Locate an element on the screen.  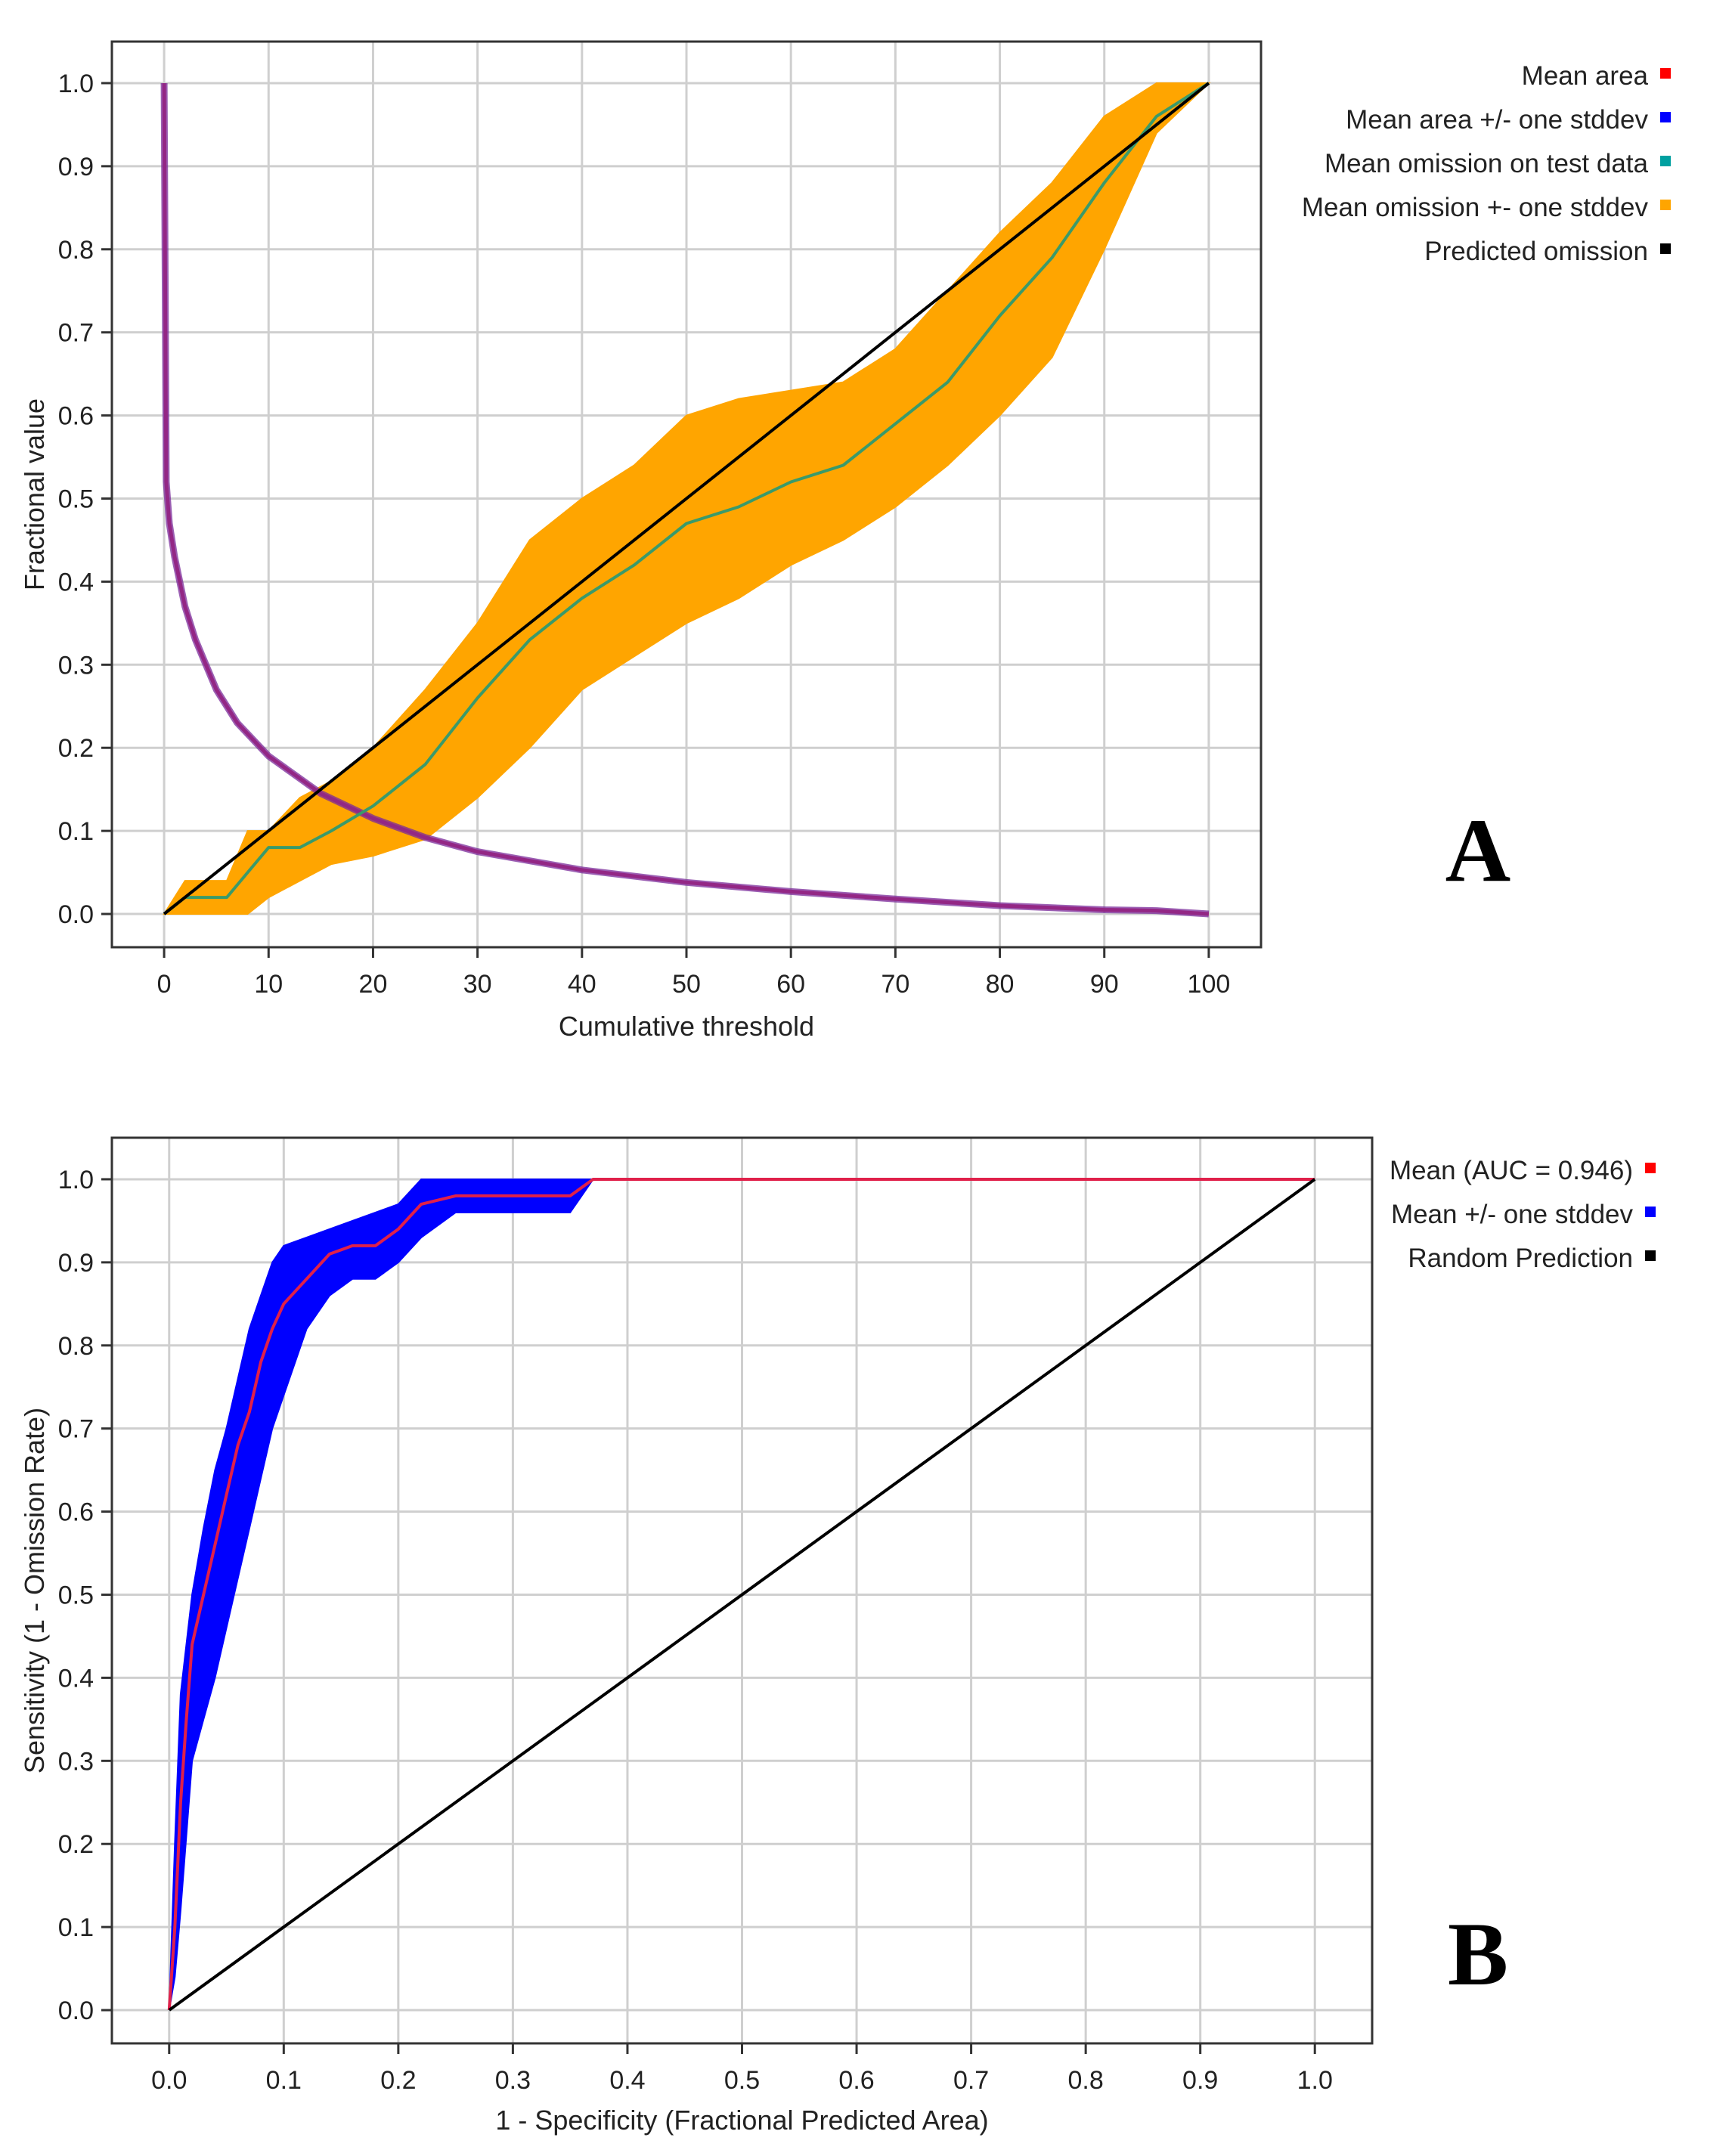
chart-a-legend-label: Mean omission +- one stddev is located at coordinates (1475, 207).